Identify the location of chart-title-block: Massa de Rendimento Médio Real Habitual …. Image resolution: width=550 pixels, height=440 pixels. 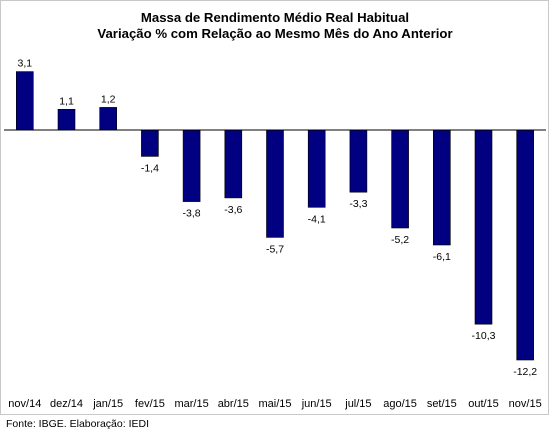
(275, 26).